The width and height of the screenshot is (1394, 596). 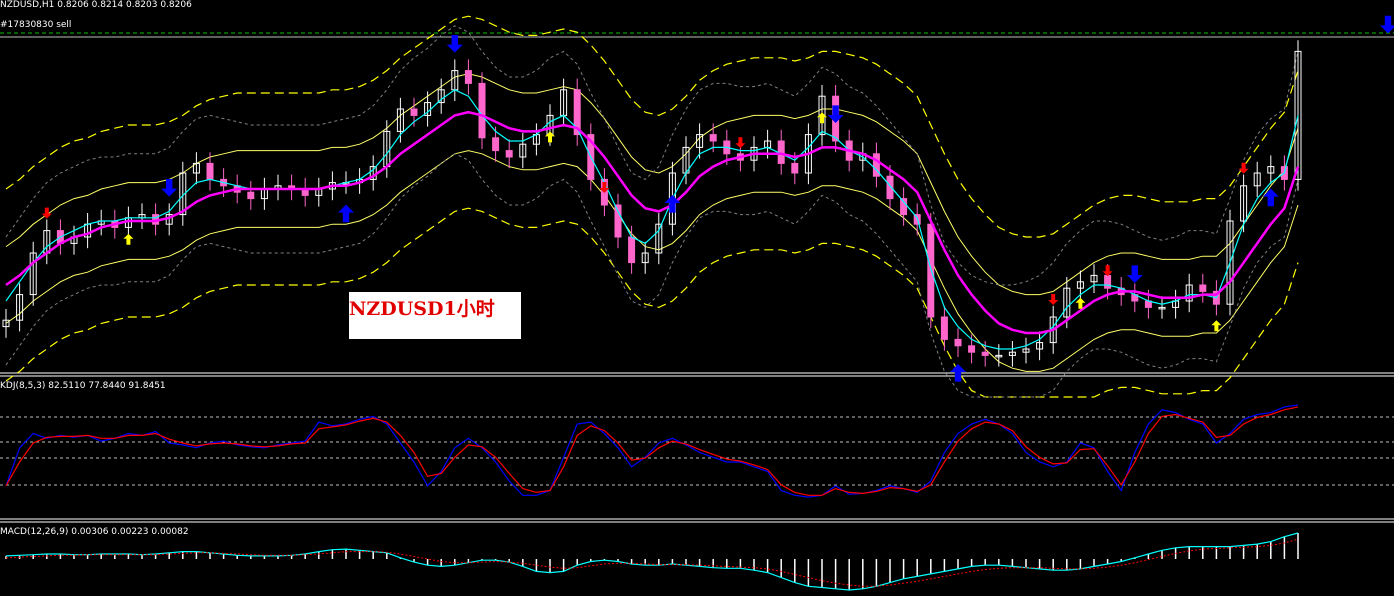 I want to click on symbol-header: NZDUSD,H1 0.8206 0.8214 0.8203 0.8206, so click(x=96, y=5).